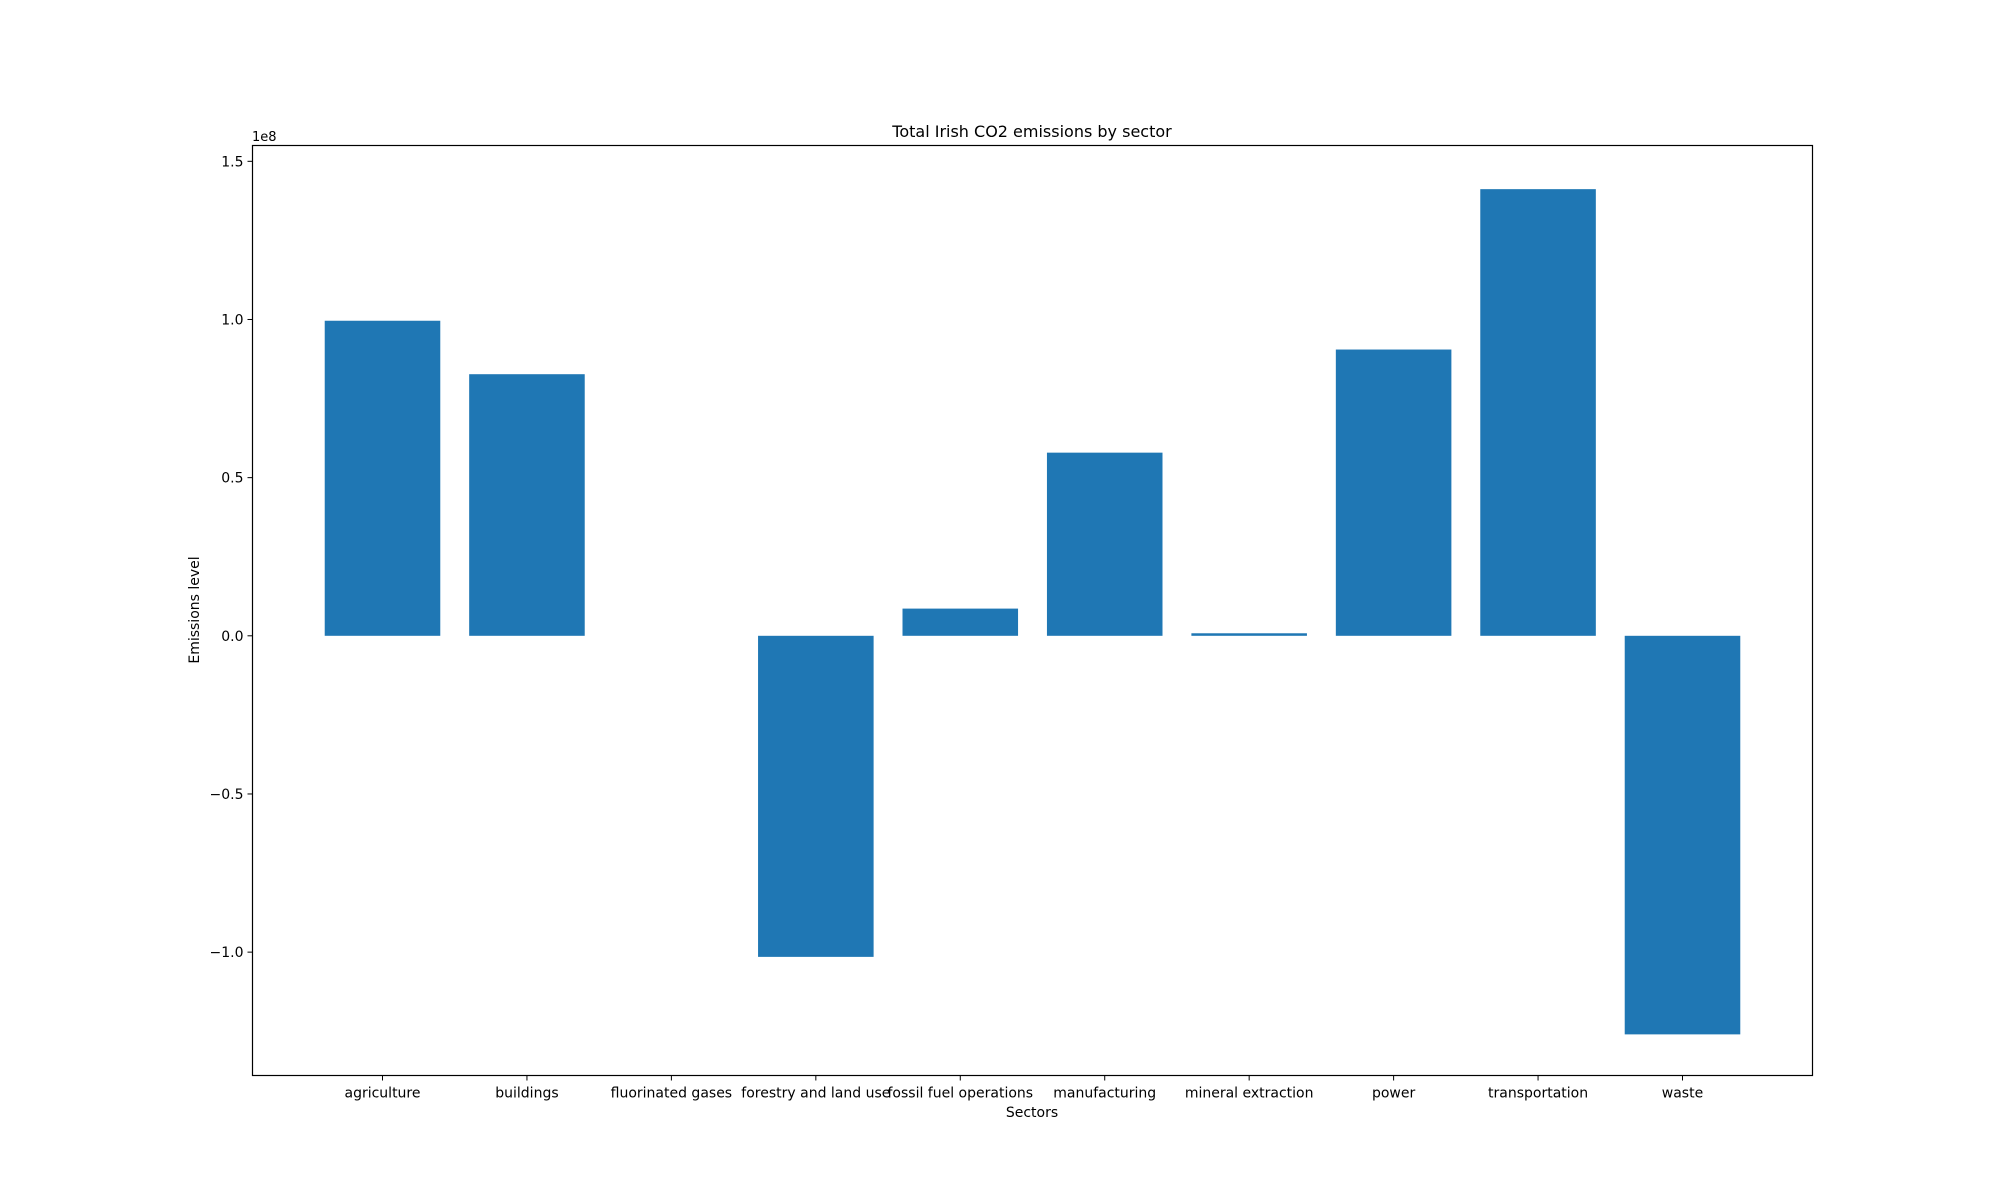  What do you see at coordinates (1031, 131) in the screenshot?
I see `chart-title: Total Irish CO2 emissions by sector` at bounding box center [1031, 131].